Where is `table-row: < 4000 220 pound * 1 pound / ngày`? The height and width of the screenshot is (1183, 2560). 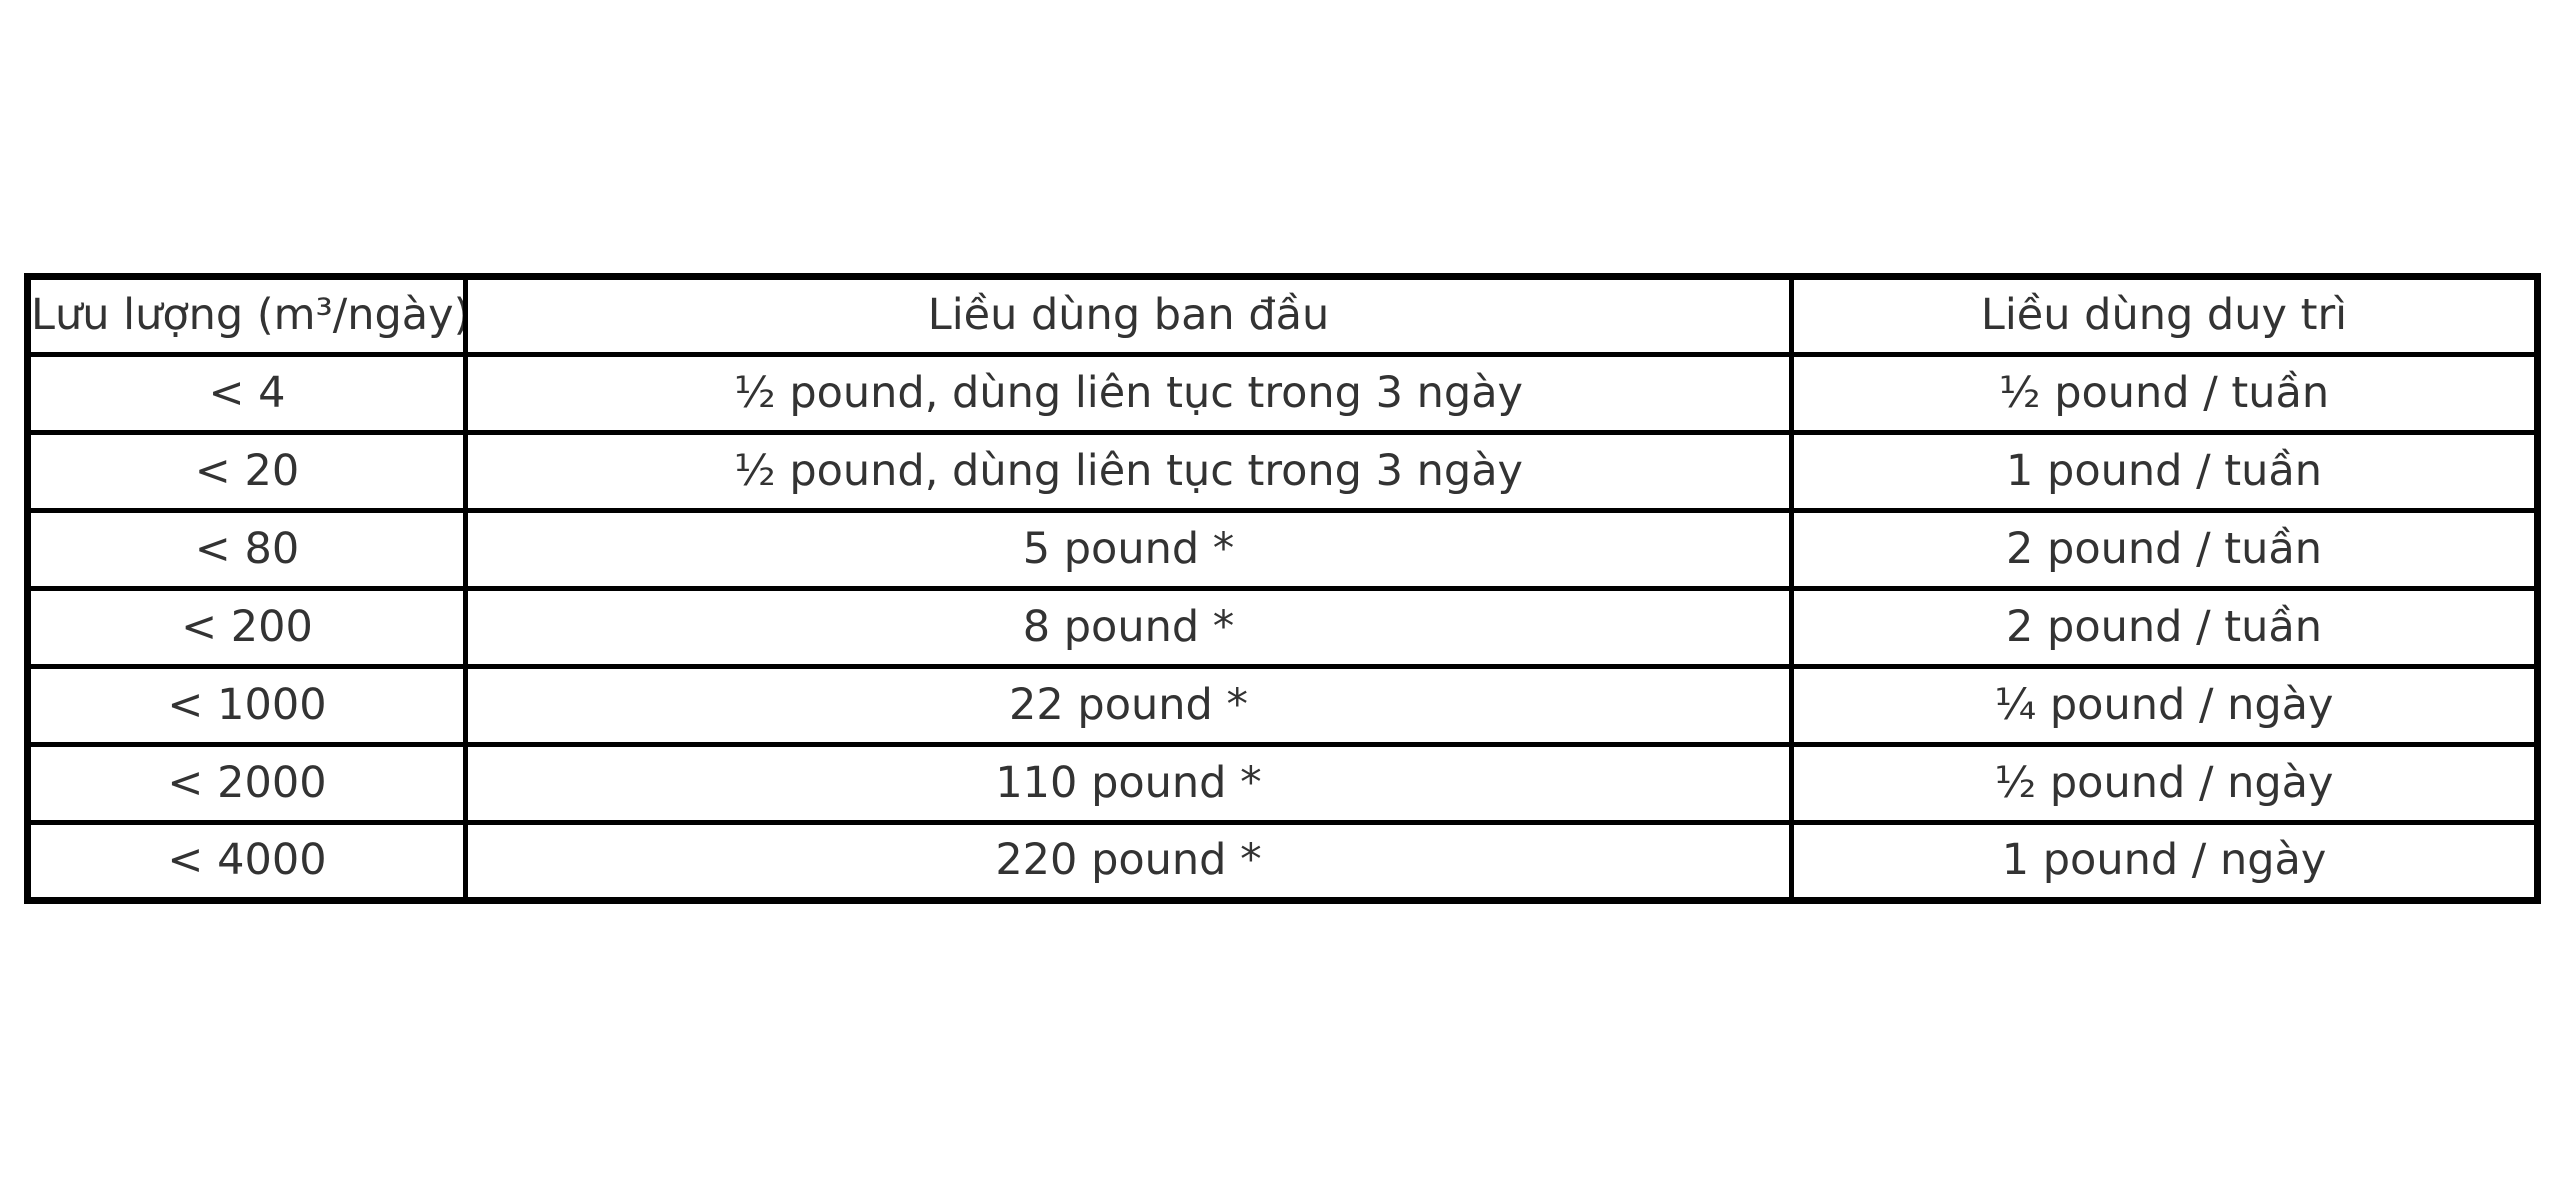
table-row: < 4000 220 pound * 1 pound / ngày is located at coordinates (1282, 861).